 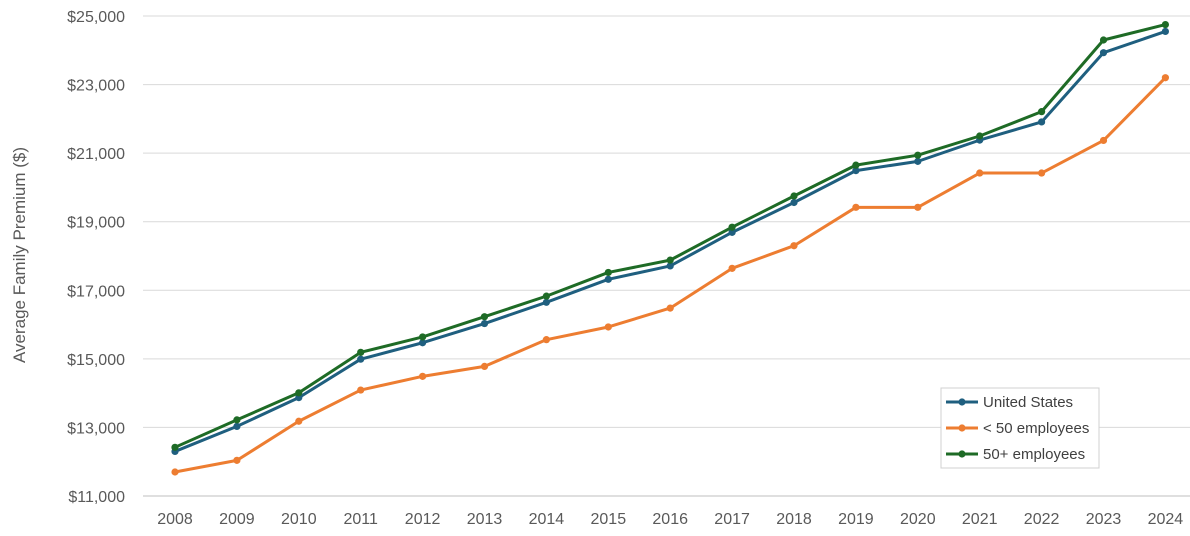 What do you see at coordinates (732, 519) in the screenshot?
I see `x-tick-label: 2017` at bounding box center [732, 519].